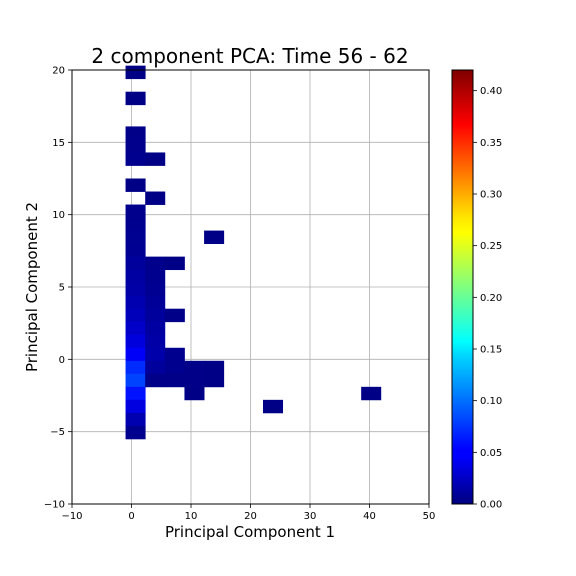 The height and width of the screenshot is (576, 576). What do you see at coordinates (369, 516) in the screenshot?
I see `x-tick-label-5: 40` at bounding box center [369, 516].